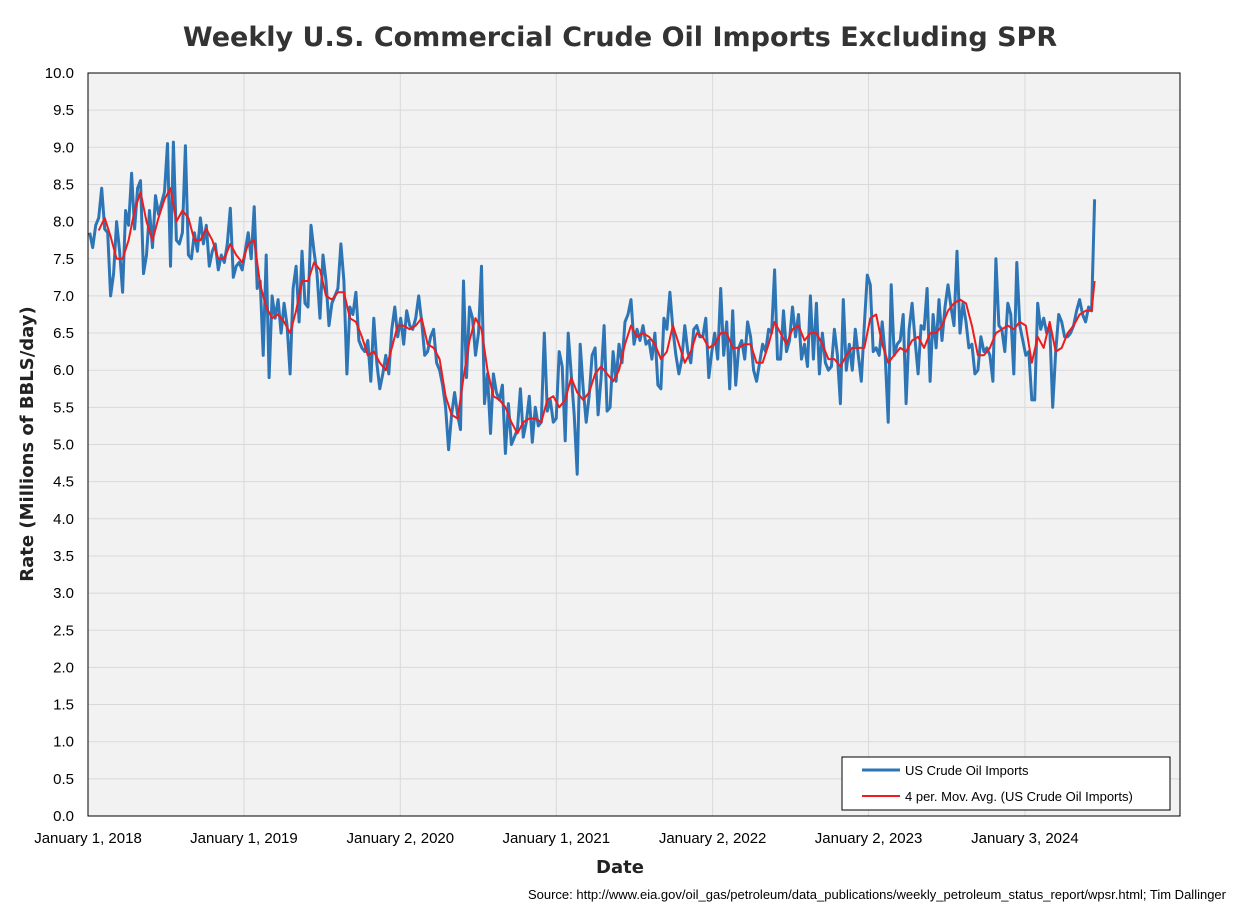 The width and height of the screenshot is (1240, 910). Describe the element at coordinates (869, 838) in the screenshot. I see `x-tick-label: January 2, 2023` at that location.